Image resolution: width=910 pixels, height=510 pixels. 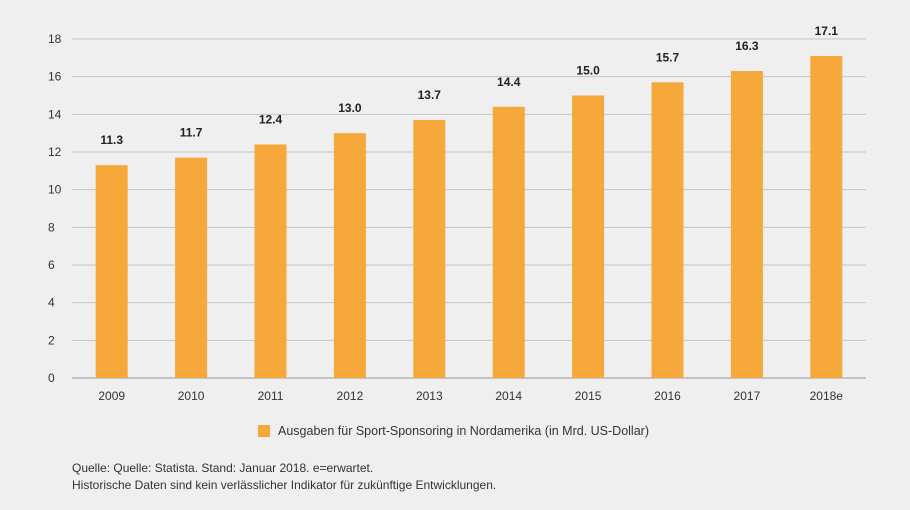 What do you see at coordinates (827, 396) in the screenshot?
I see `x-tick-label: 2018e` at bounding box center [827, 396].